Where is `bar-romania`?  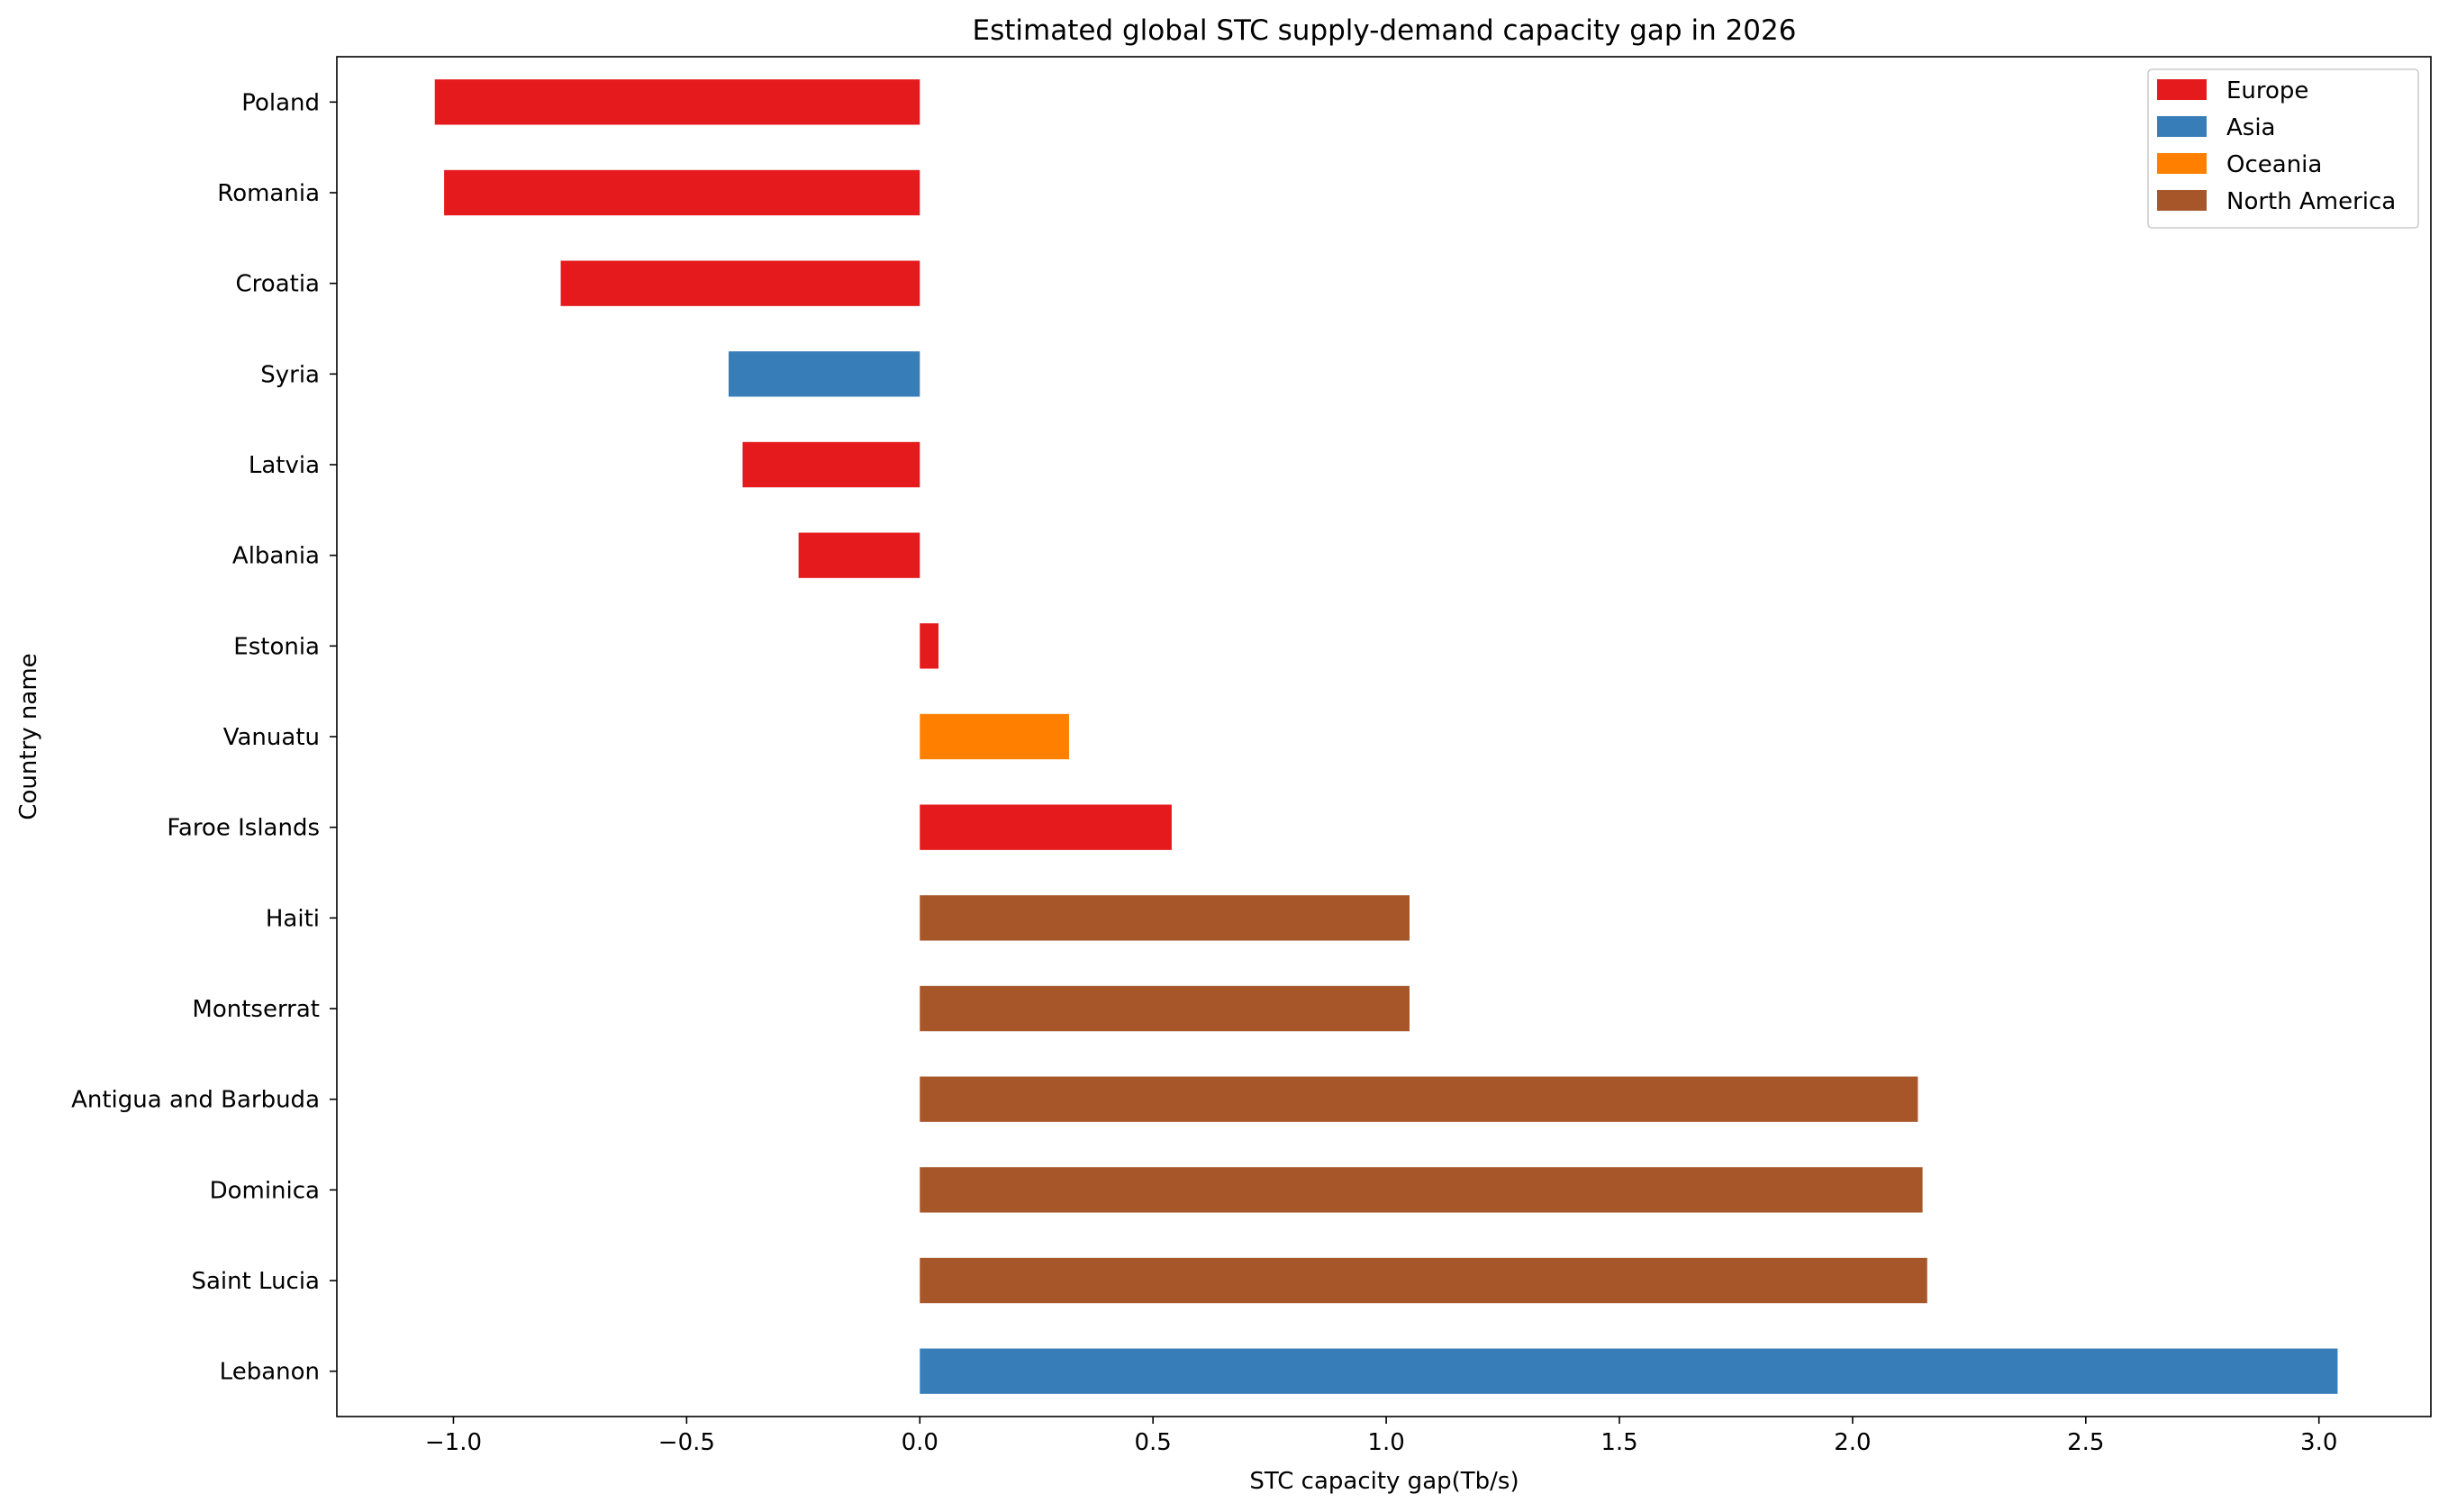 bar-romania is located at coordinates (682, 192).